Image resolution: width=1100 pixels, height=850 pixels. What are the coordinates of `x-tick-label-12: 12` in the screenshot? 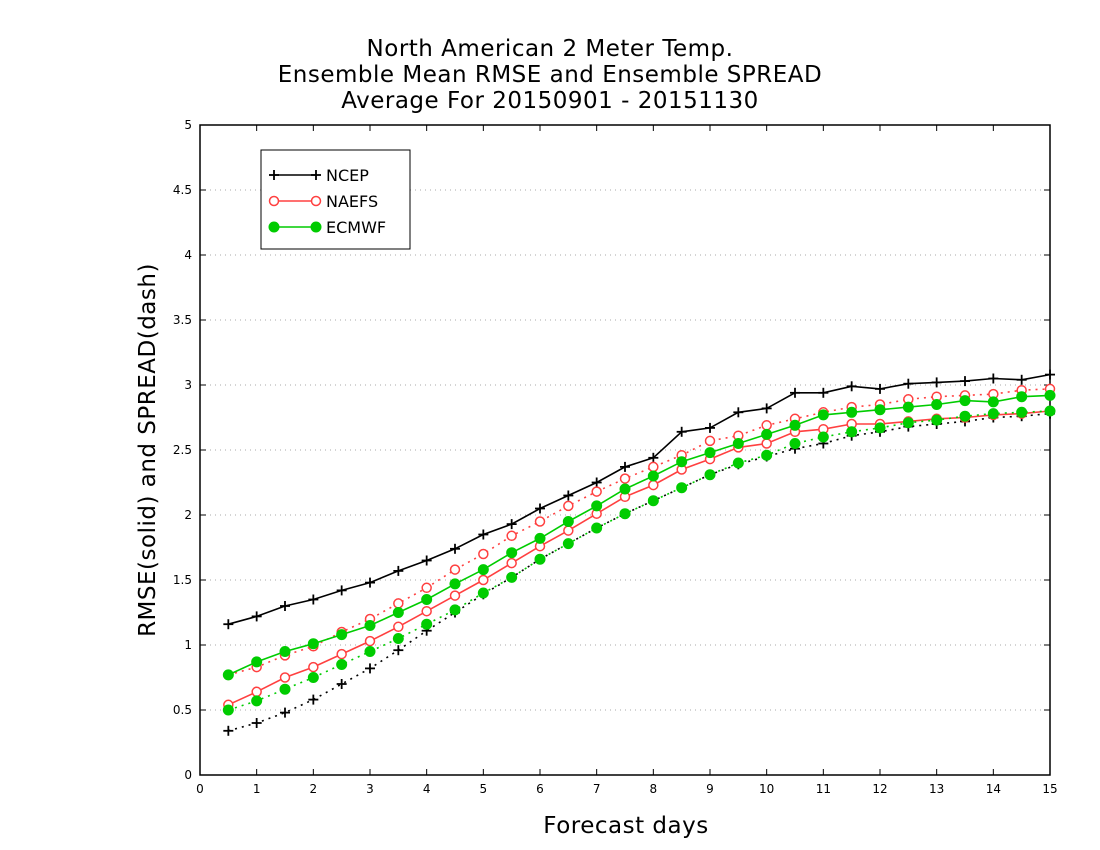 It's located at (879, 789).